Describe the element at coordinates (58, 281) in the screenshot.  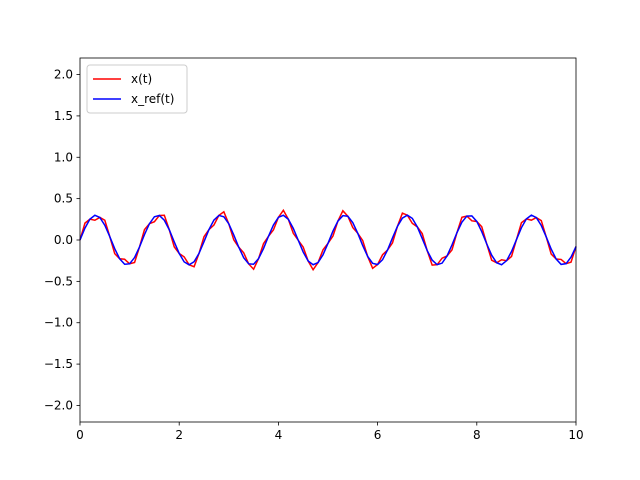
I see `y-tick-label: −0.5` at that location.